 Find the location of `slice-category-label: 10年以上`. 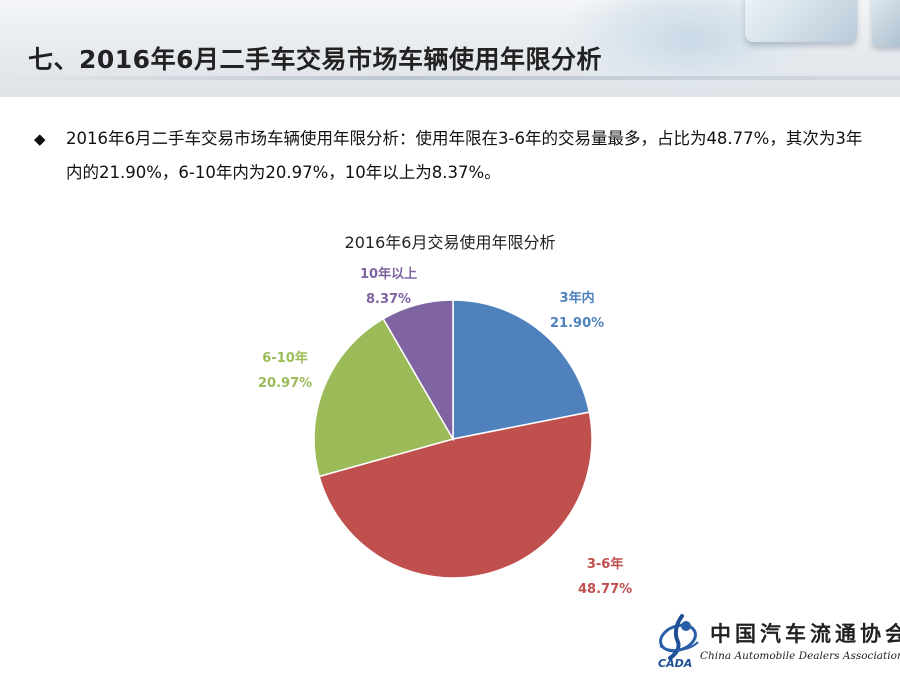

slice-category-label: 10年以上 is located at coordinates (389, 274).